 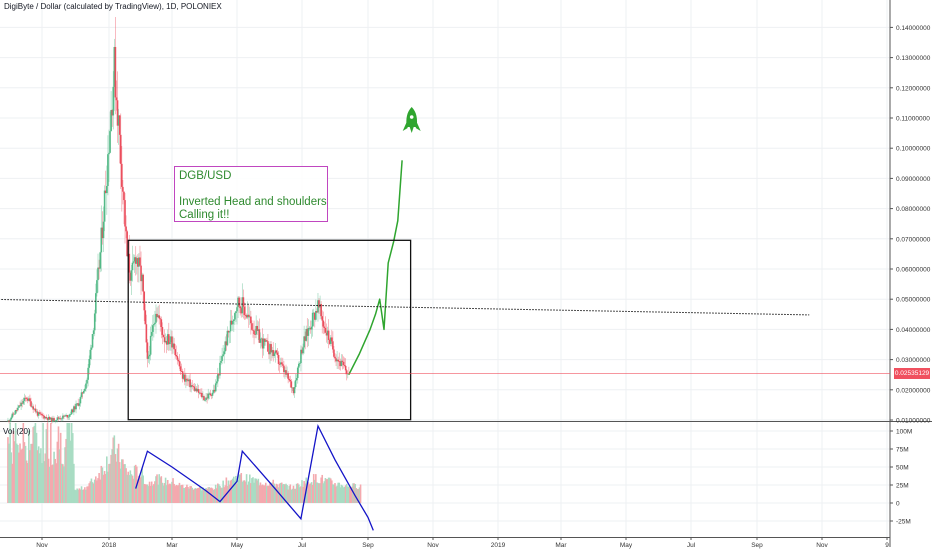 I want to click on volume-ma-line, so click(x=254, y=477).